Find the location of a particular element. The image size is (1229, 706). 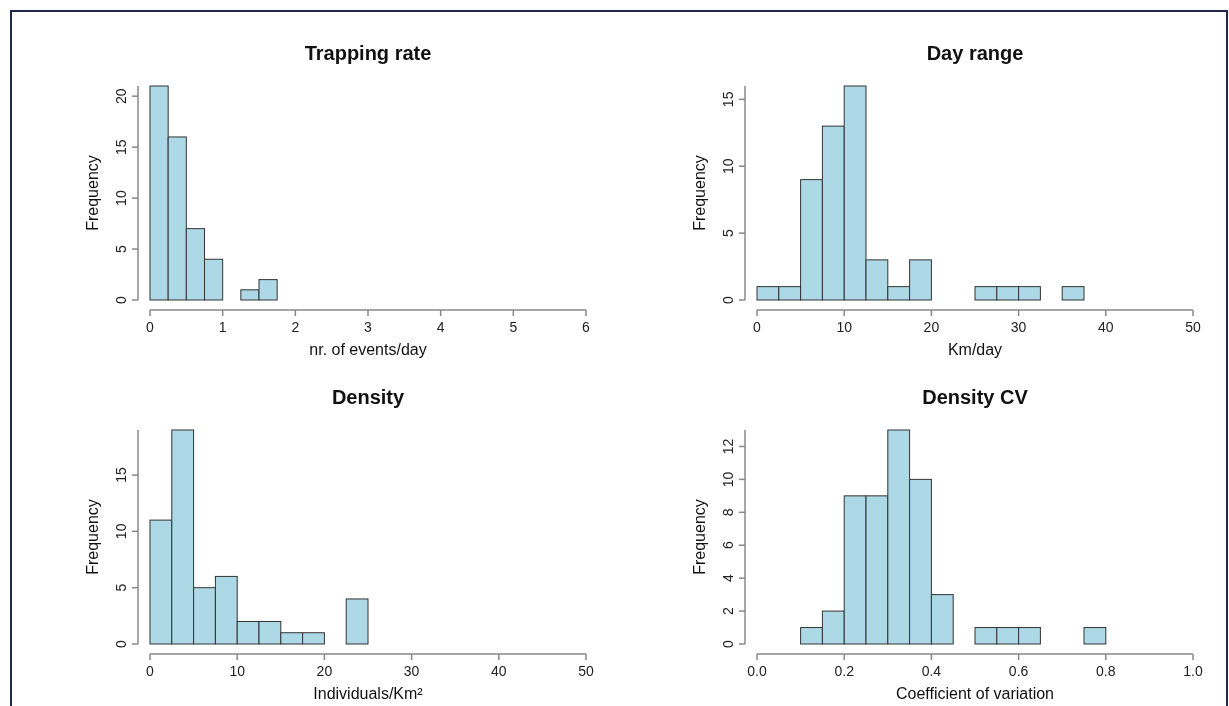

y-tick-label: 2 is located at coordinates (728, 610).